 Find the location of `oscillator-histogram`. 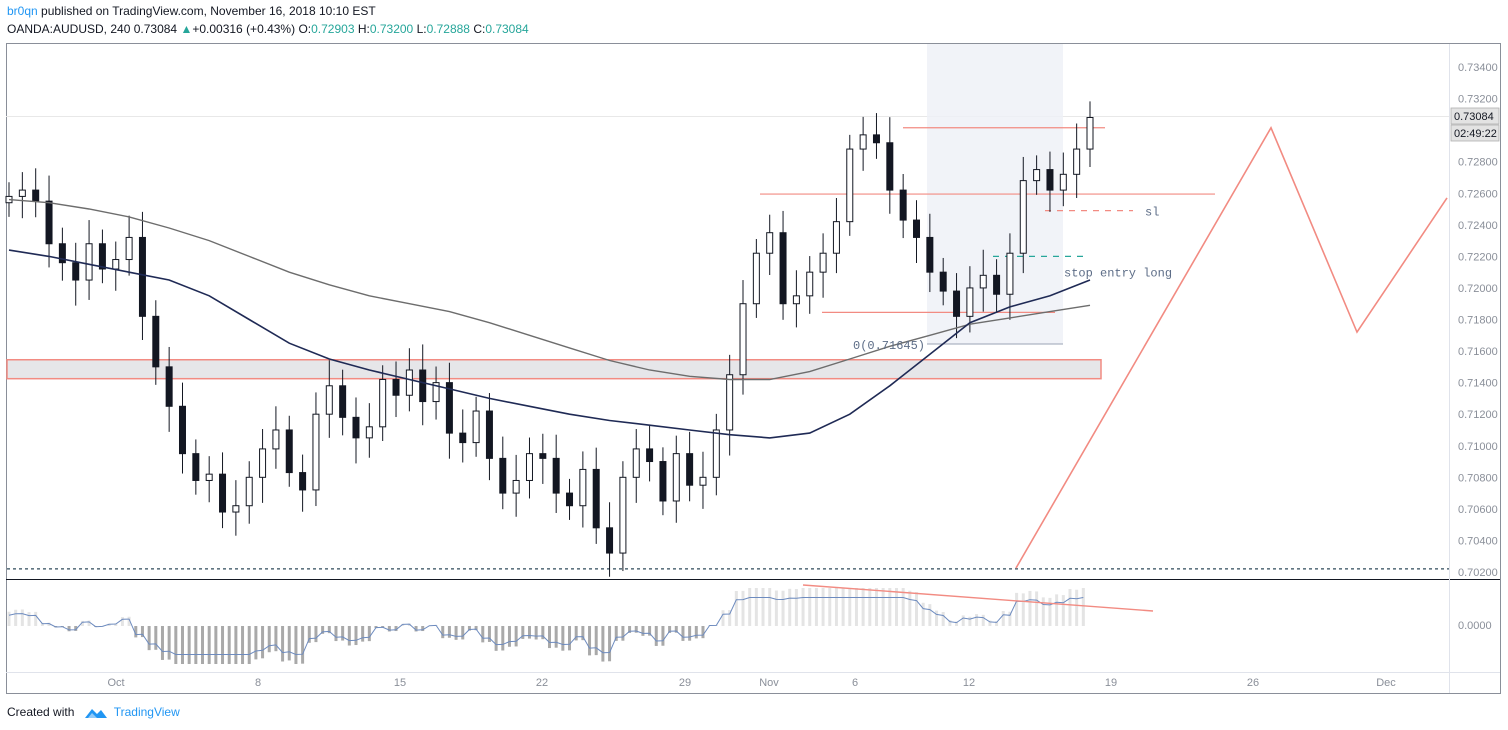

oscillator-histogram is located at coordinates (546, 626).